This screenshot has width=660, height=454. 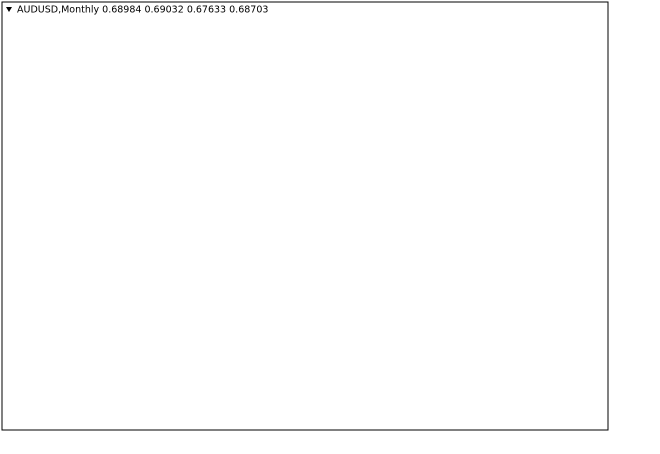 I want to click on header-low: 0.67633, so click(x=206, y=9).